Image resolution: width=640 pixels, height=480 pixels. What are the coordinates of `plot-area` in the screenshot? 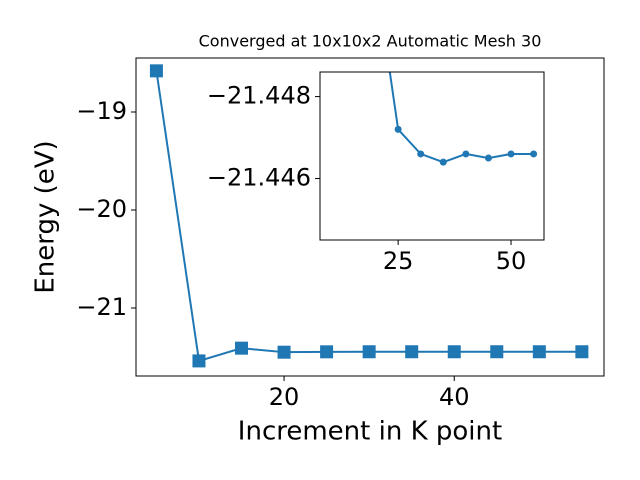 It's located at (432, 156).